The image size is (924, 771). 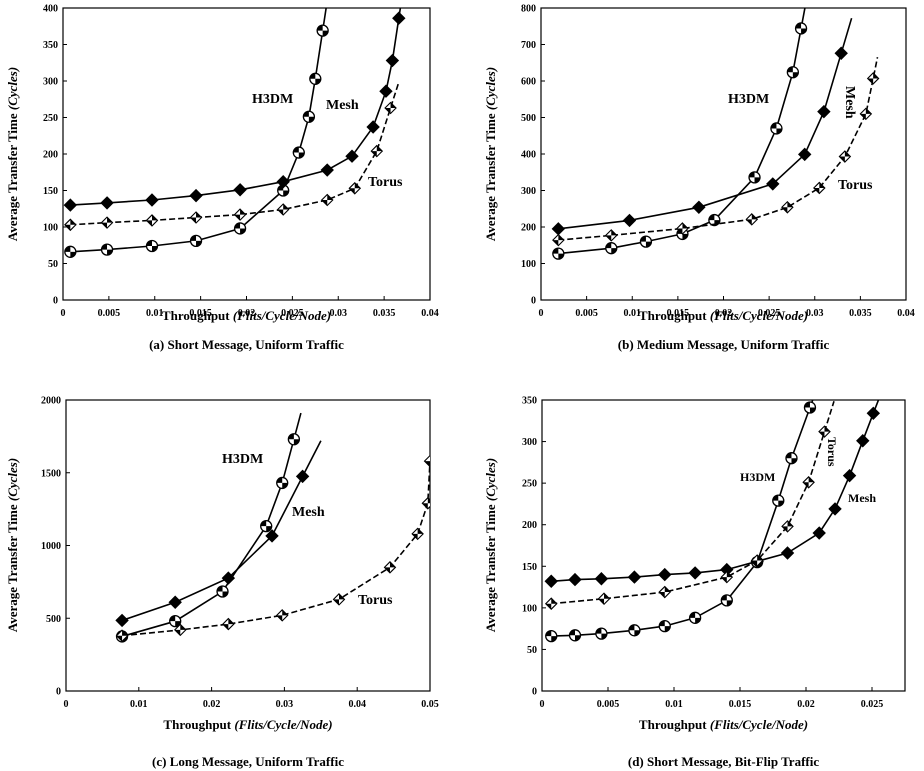 I want to click on series-h3dm, so click(x=208, y=527).